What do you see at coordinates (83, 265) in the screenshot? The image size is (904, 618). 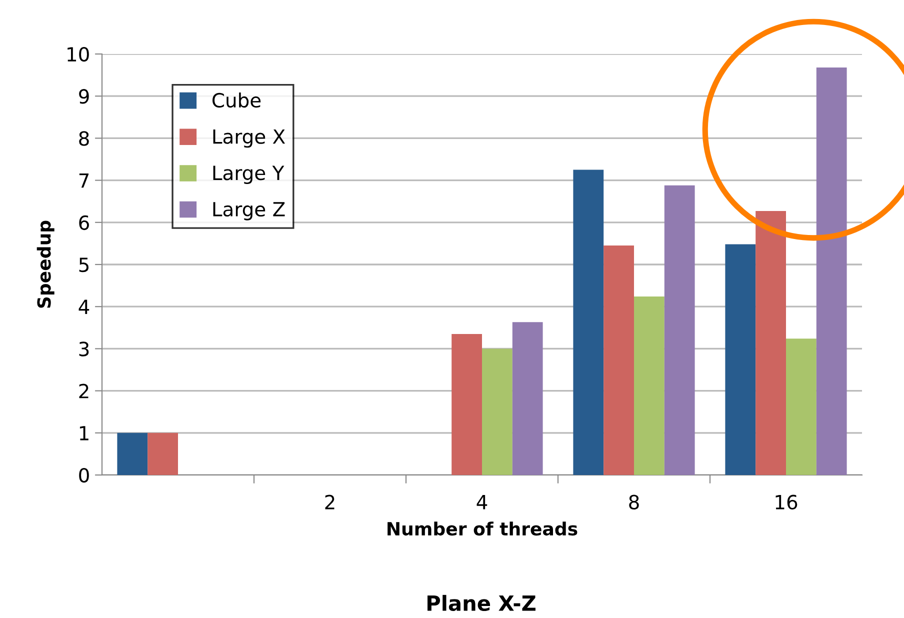 I see `y-tick-label: 5` at bounding box center [83, 265].